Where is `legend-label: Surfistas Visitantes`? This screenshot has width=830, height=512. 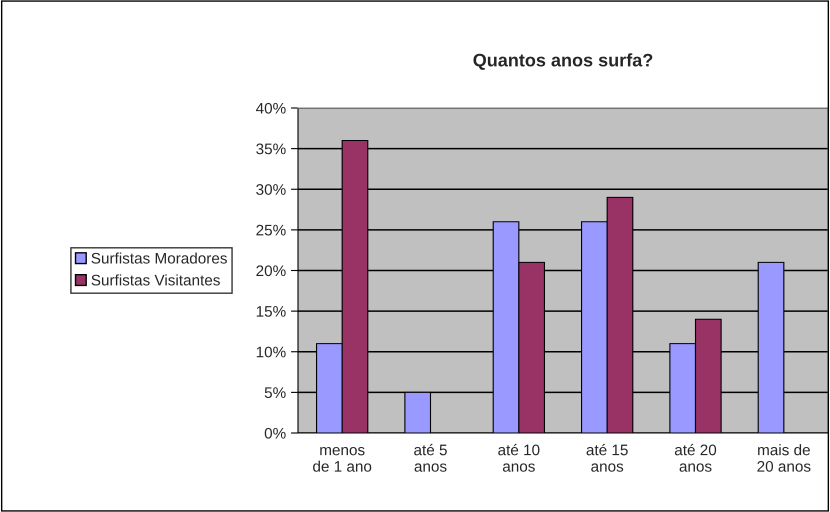 legend-label: Surfistas Visitantes is located at coordinates (155, 280).